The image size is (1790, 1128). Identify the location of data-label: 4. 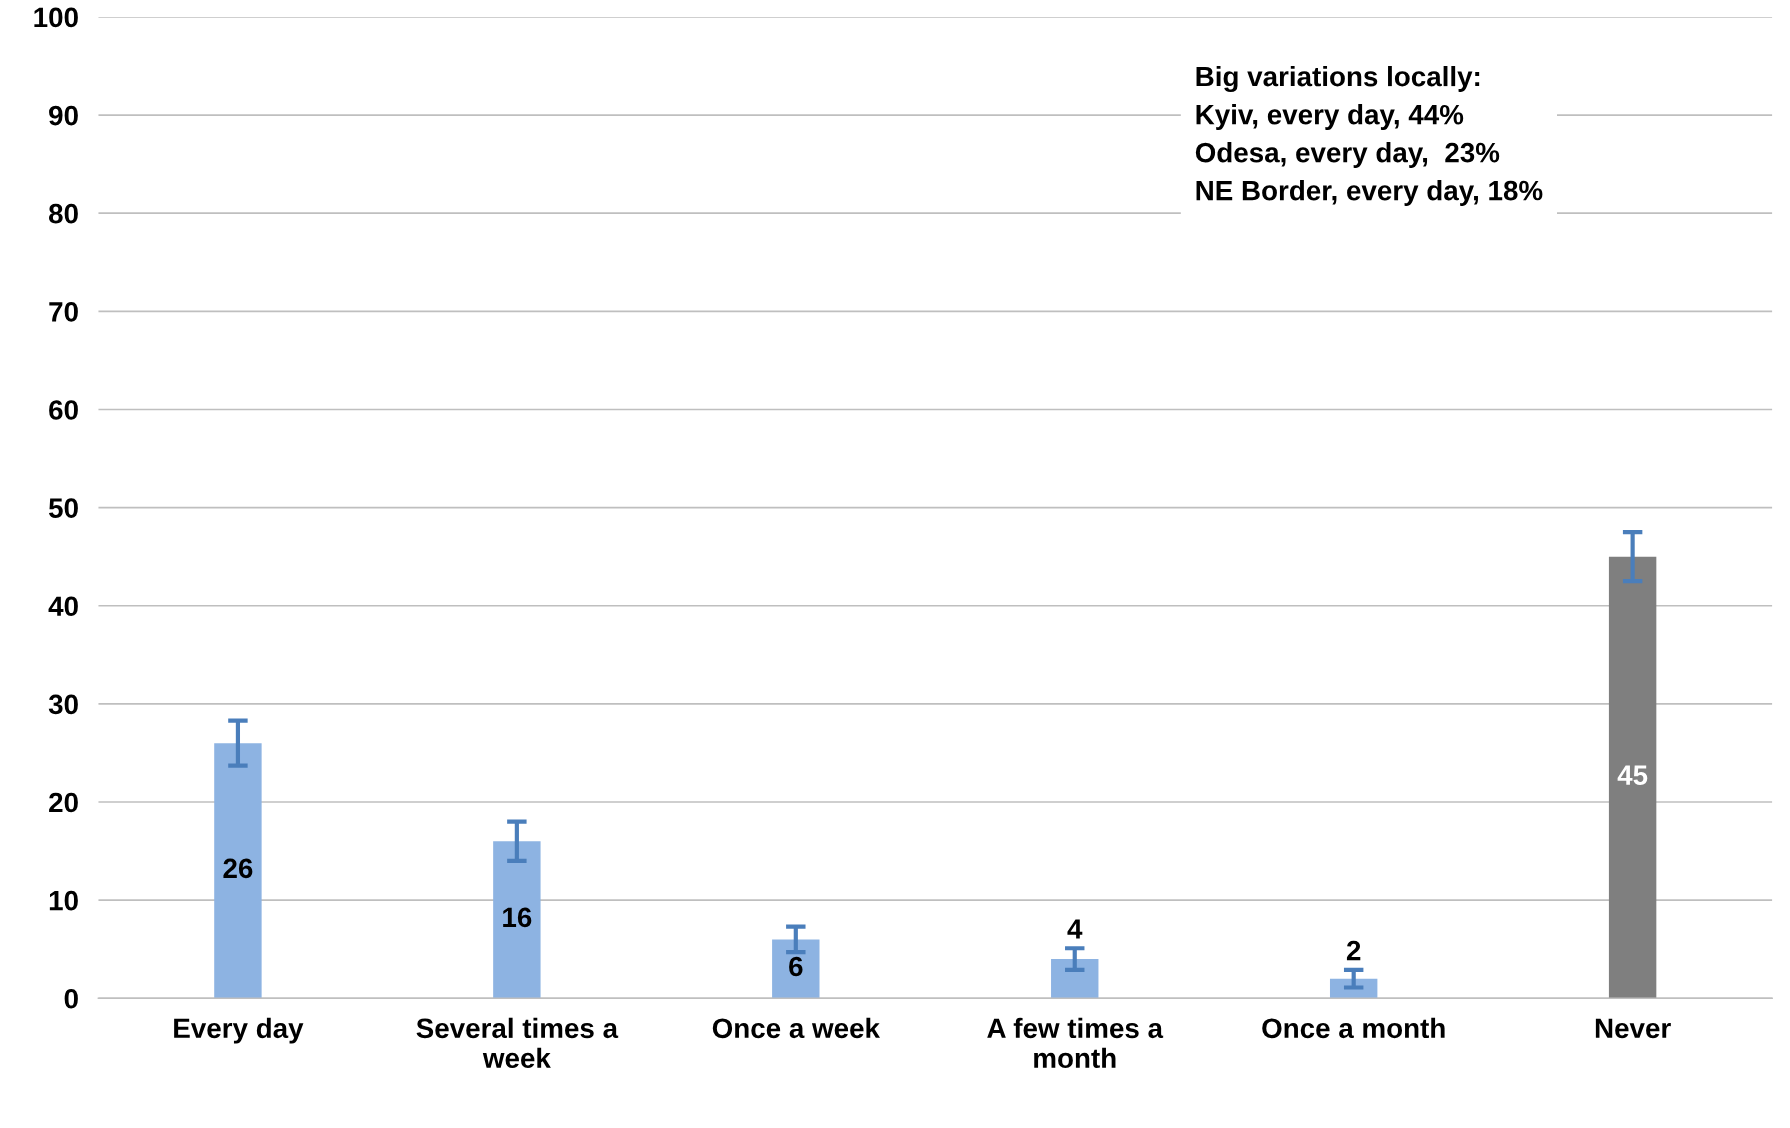
(1075, 929).